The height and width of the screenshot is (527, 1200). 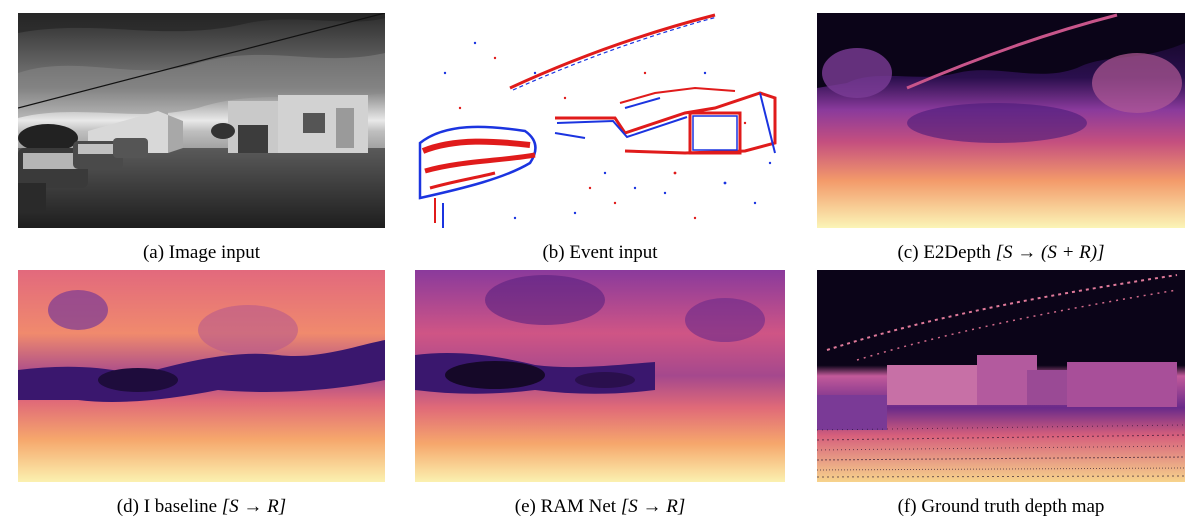 What do you see at coordinates (578, 506) in the screenshot?
I see `caption-e-text: RAM Net` at bounding box center [578, 506].